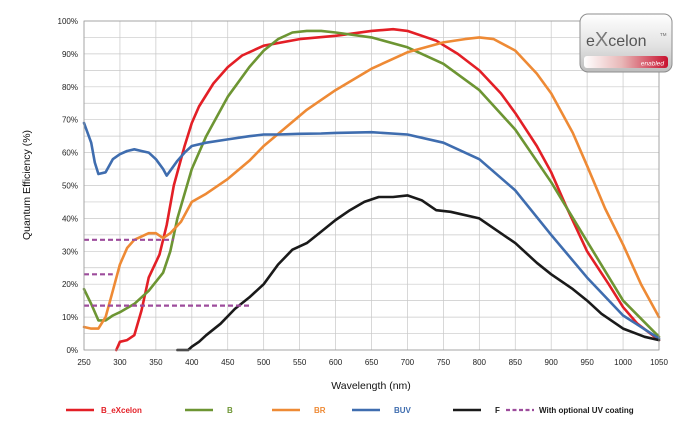  Describe the element at coordinates (403, 410) in the screenshot. I see `legend-label-buv: BUV` at that location.